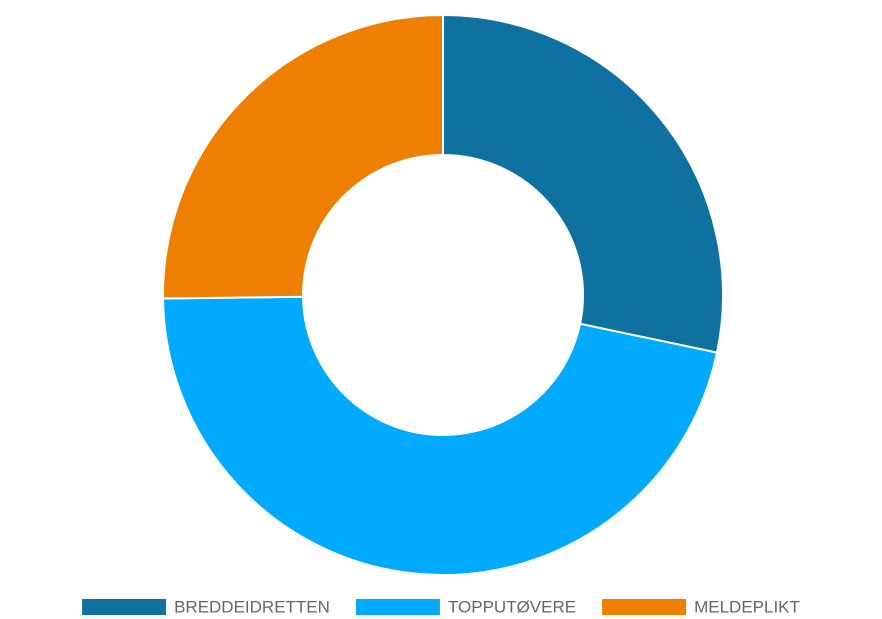 Image resolution: width=882 pixels, height=619 pixels. Describe the element at coordinates (747, 606) in the screenshot. I see `legend-label: MELDEPLIKT` at that location.